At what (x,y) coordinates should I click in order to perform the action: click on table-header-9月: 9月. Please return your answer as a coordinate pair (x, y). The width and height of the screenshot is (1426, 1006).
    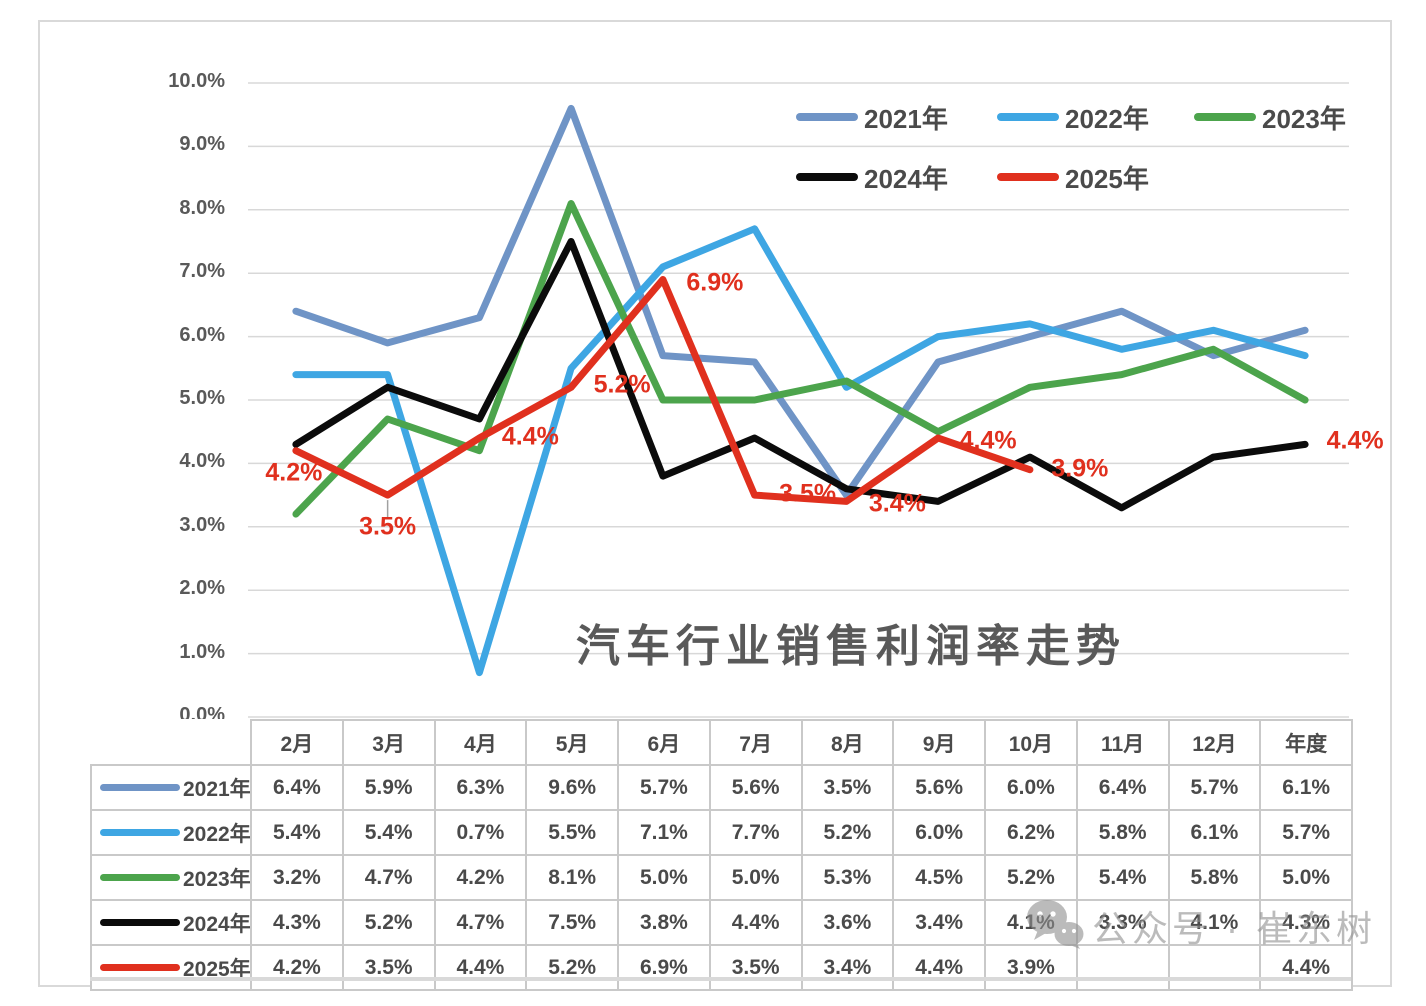
    Looking at the image, I should click on (939, 742).